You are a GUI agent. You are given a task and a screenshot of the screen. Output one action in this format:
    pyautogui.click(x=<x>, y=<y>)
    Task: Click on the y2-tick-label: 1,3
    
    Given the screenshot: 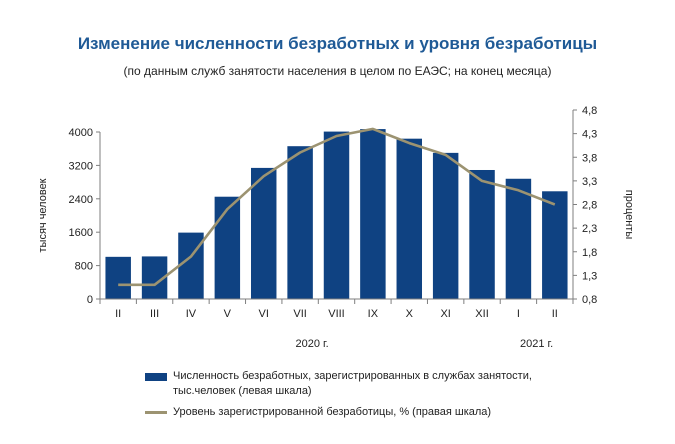 What is the action you would take?
    pyautogui.click(x=589, y=276)
    